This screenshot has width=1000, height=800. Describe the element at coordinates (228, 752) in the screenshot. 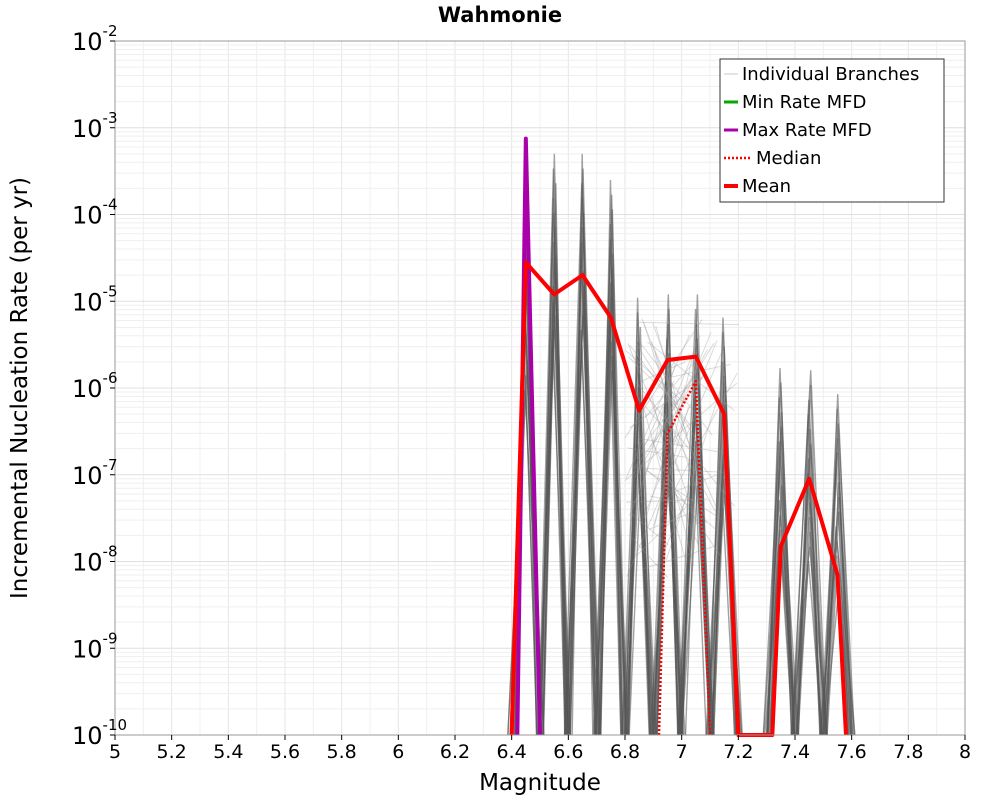

I see `x-tick-label: 5.4` at that location.